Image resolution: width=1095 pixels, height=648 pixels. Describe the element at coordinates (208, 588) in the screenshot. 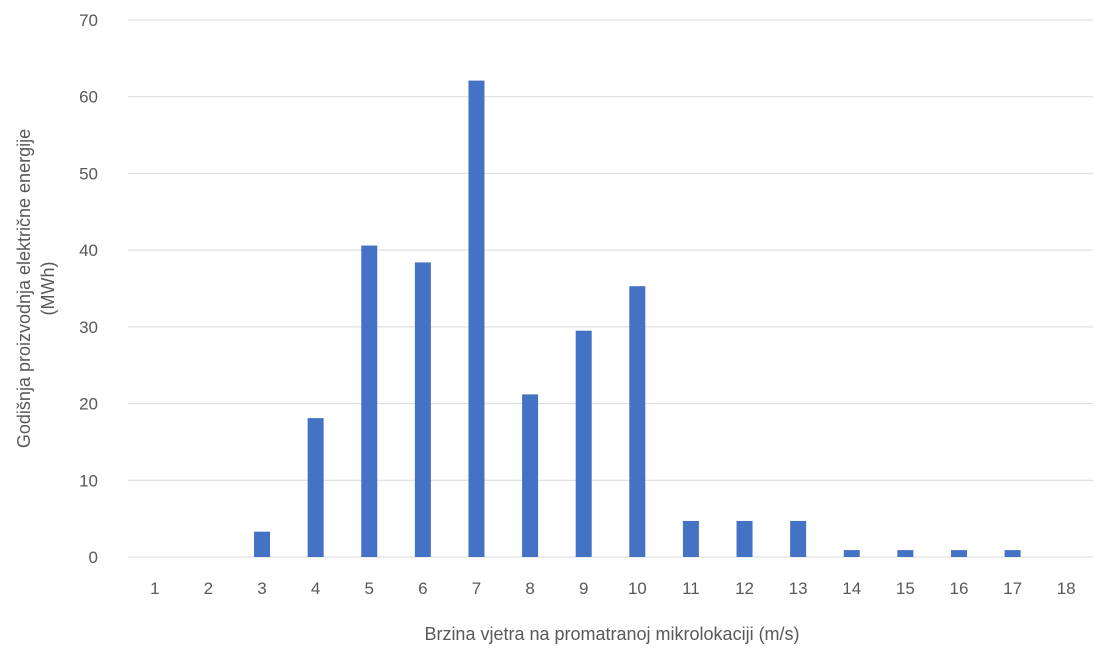

I see `x-tick-label: 2` at that location.